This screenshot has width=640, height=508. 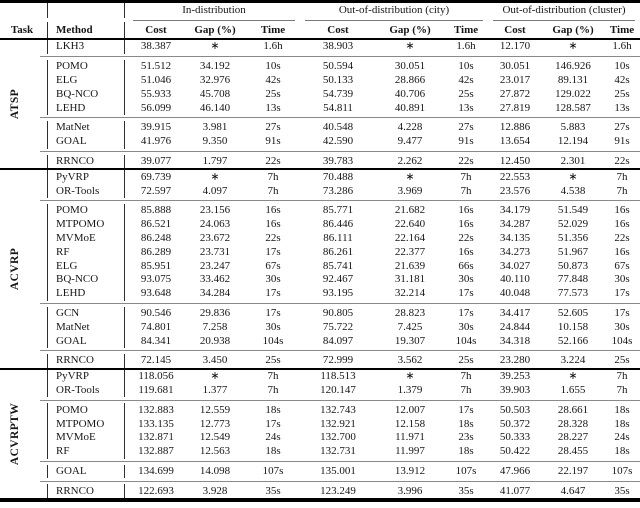 I want to click on cost-cell: 42.590, so click(x=338, y=141).